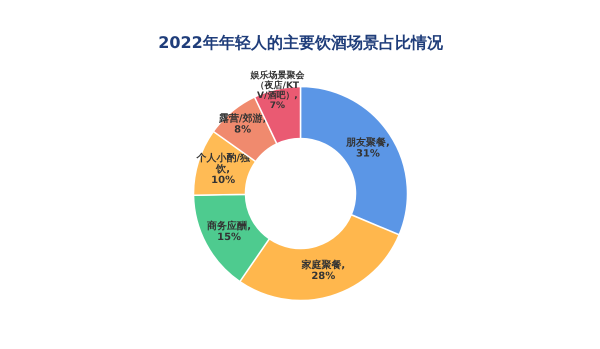 This screenshot has width=600, height=349. I want to click on chart-title: 2022年年轻人的主要饮酒场景占比情况, so click(301, 42).